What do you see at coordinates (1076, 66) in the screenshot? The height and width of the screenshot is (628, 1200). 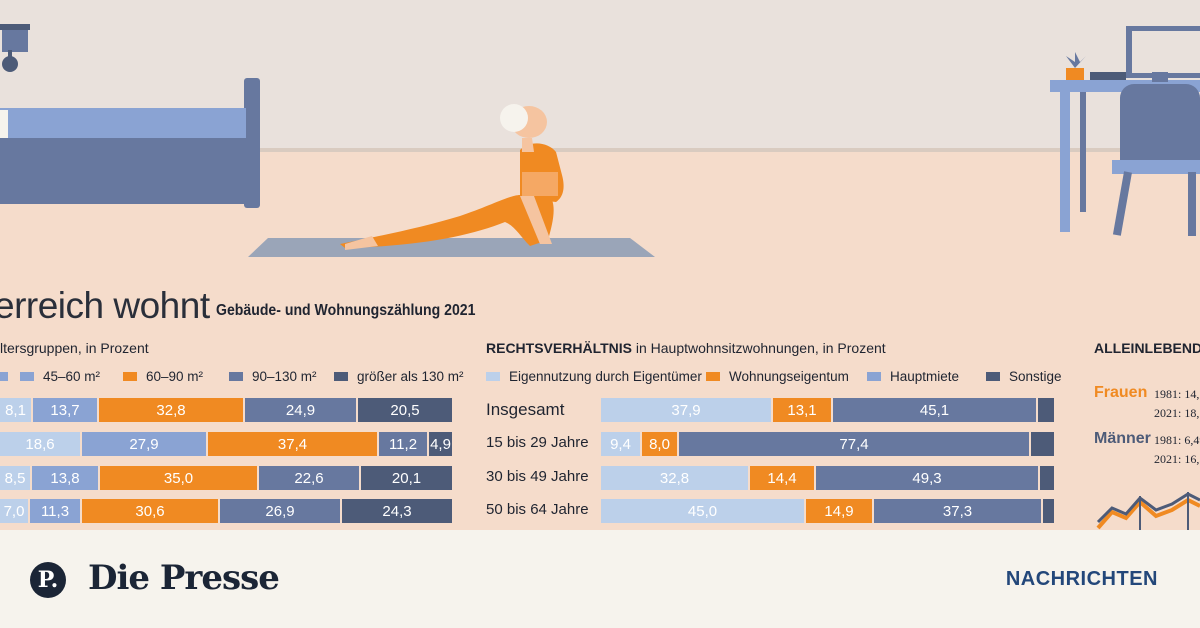 I see `plant-icon` at bounding box center [1076, 66].